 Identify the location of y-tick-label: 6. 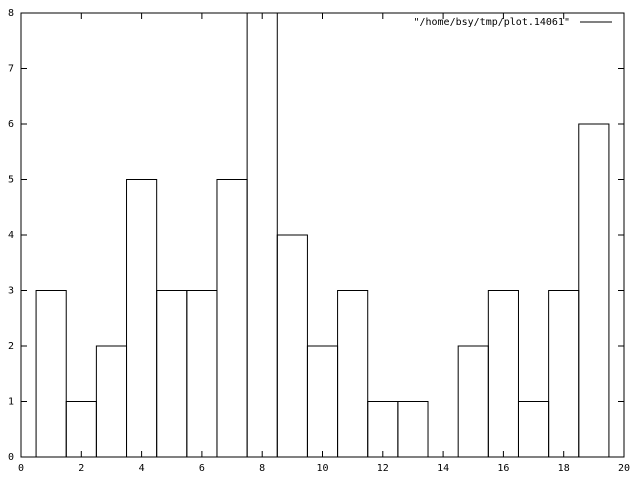
(11, 124).